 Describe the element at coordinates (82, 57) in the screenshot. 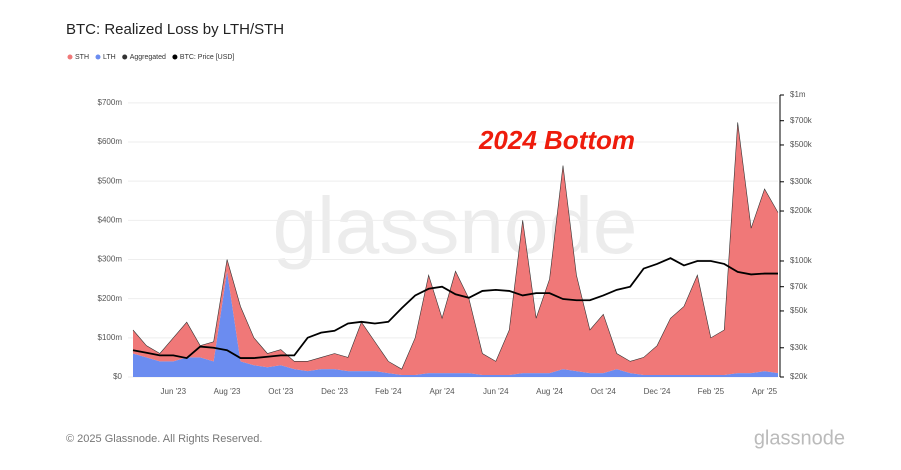

I see `legend-label: STH` at that location.